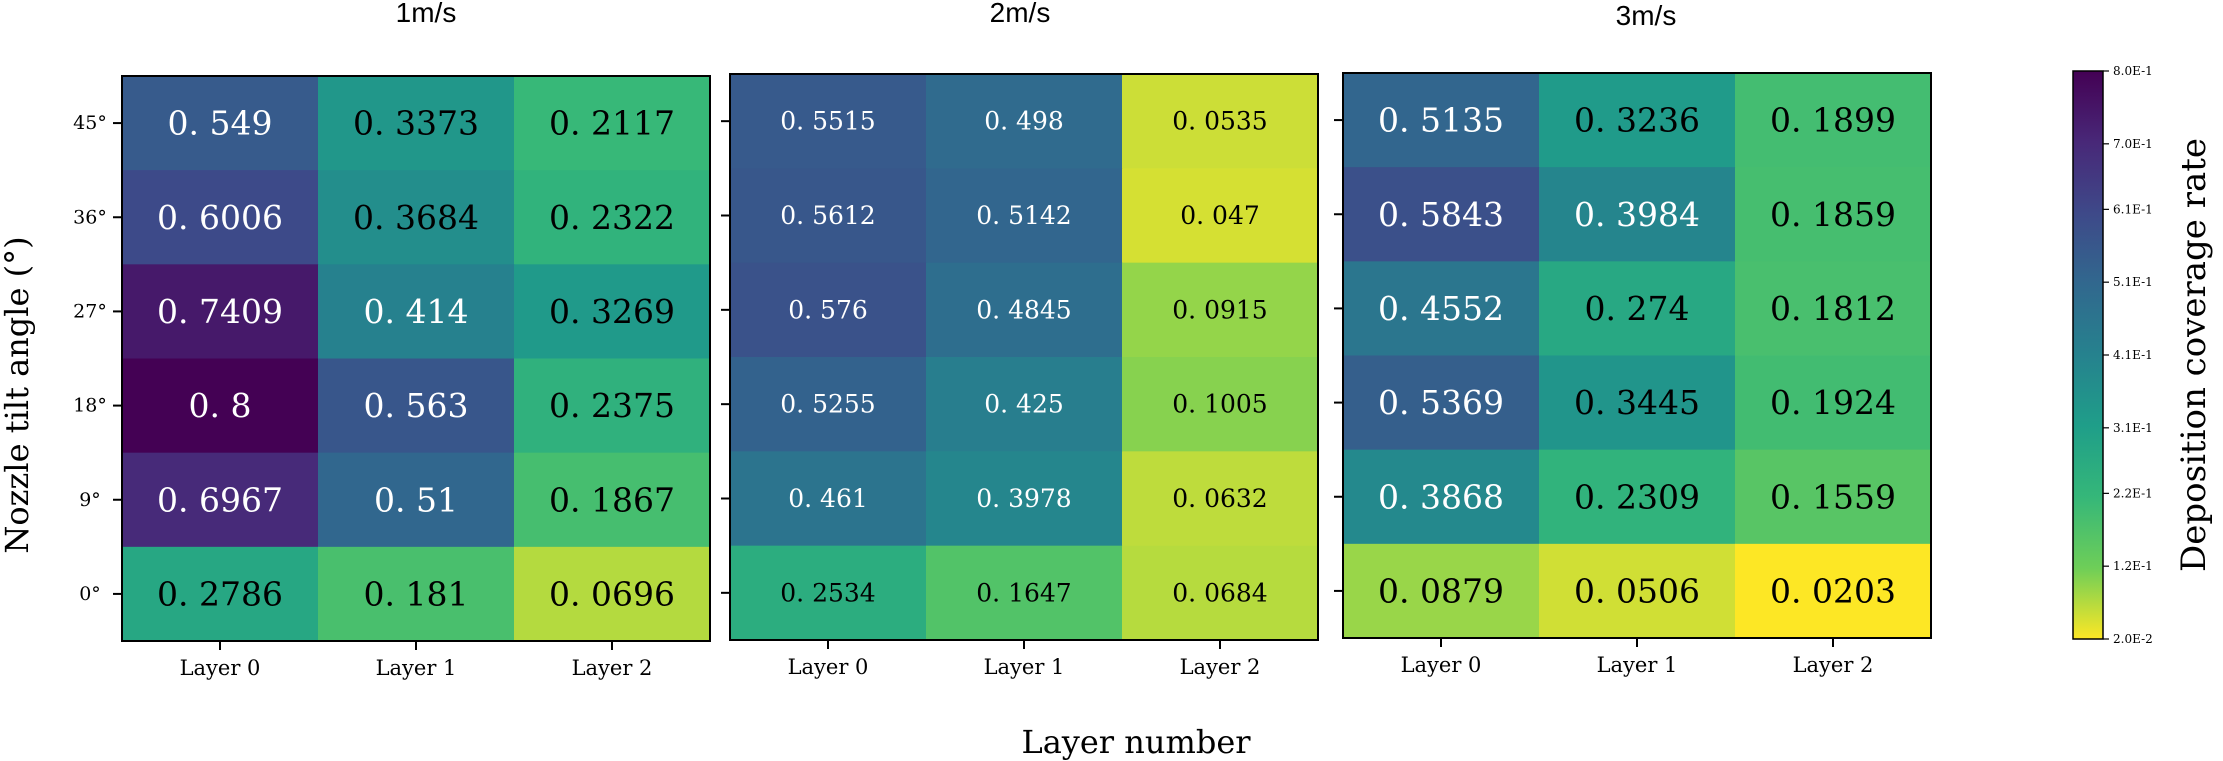 The height and width of the screenshot is (761, 2223). I want to click on cell-value-label: 0. 8, so click(220, 405).